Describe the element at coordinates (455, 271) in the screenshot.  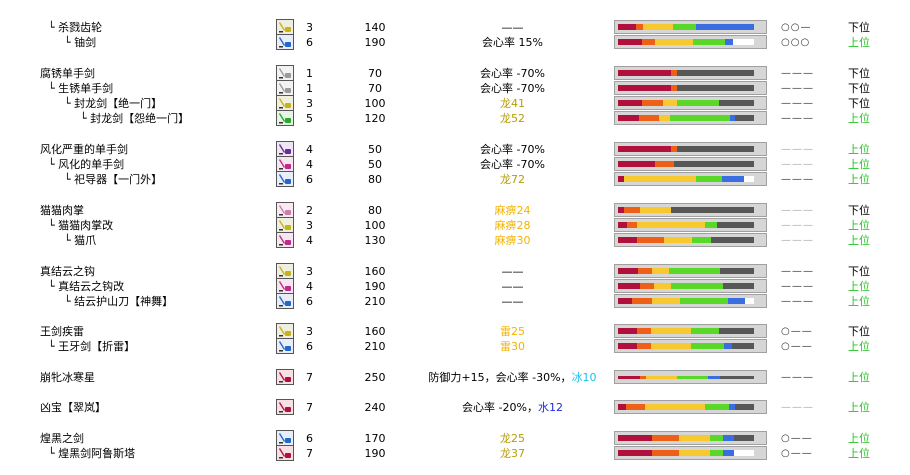
I see `weapon-row: 真结云之钩 3 160 —— ——— 下位` at that location.